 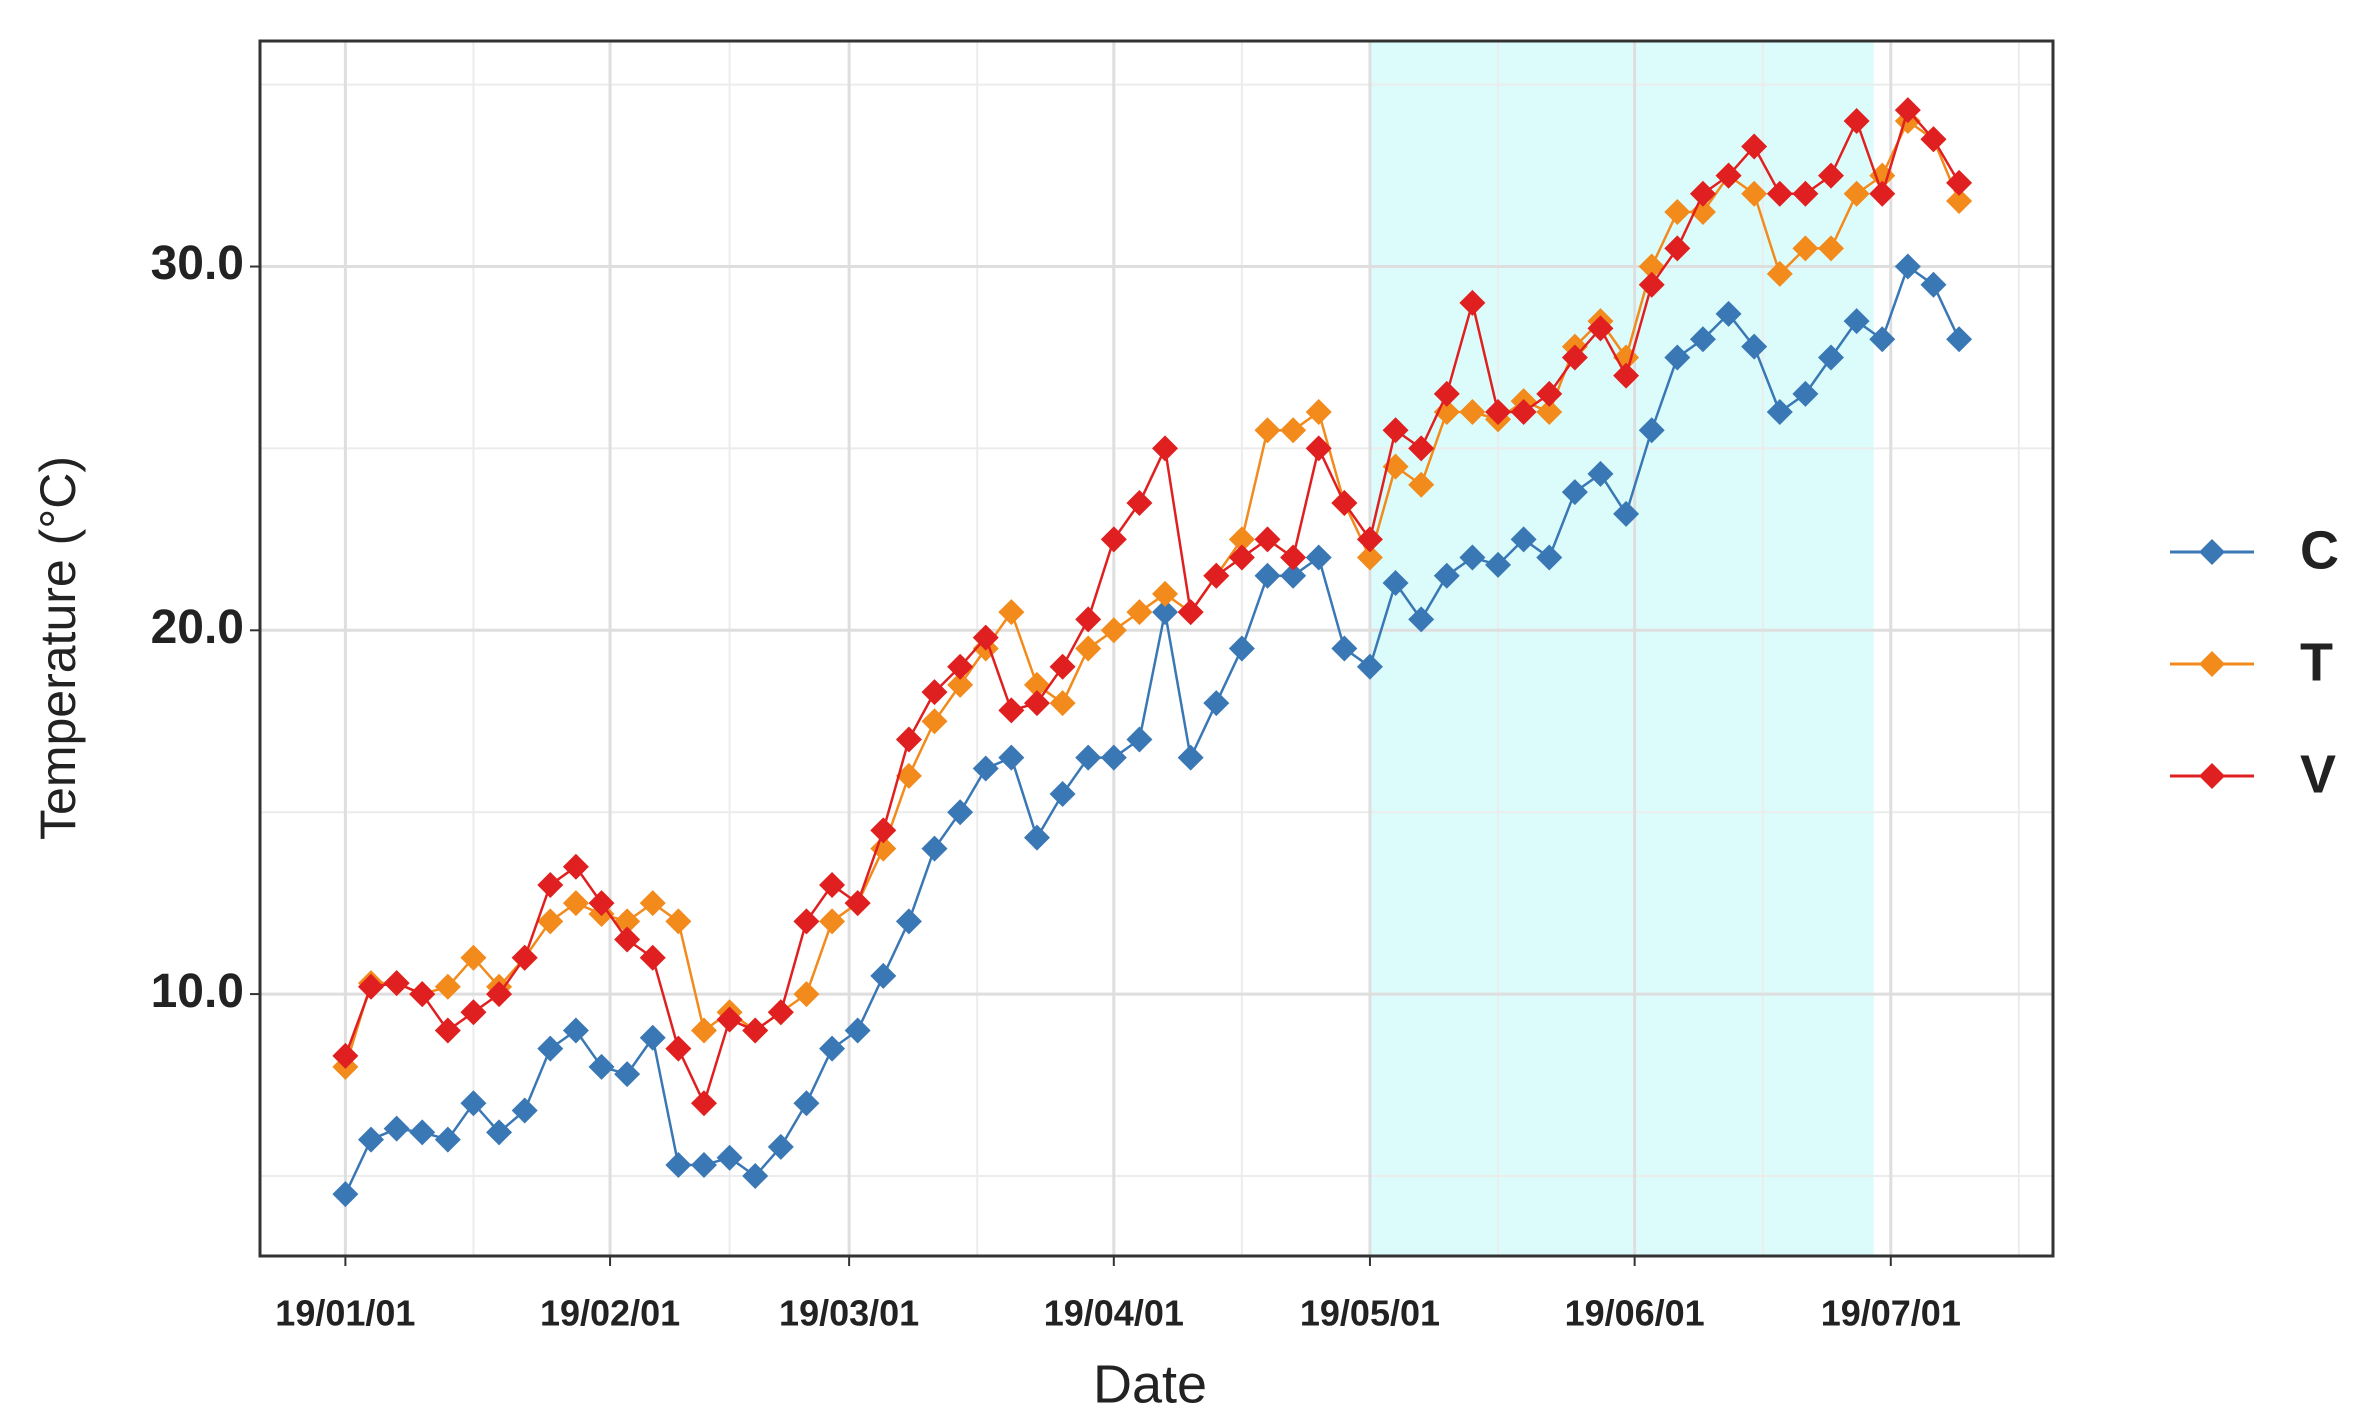 What do you see at coordinates (849, 1313) in the screenshot?
I see `x-tick-label: 19/03/01` at bounding box center [849, 1313].